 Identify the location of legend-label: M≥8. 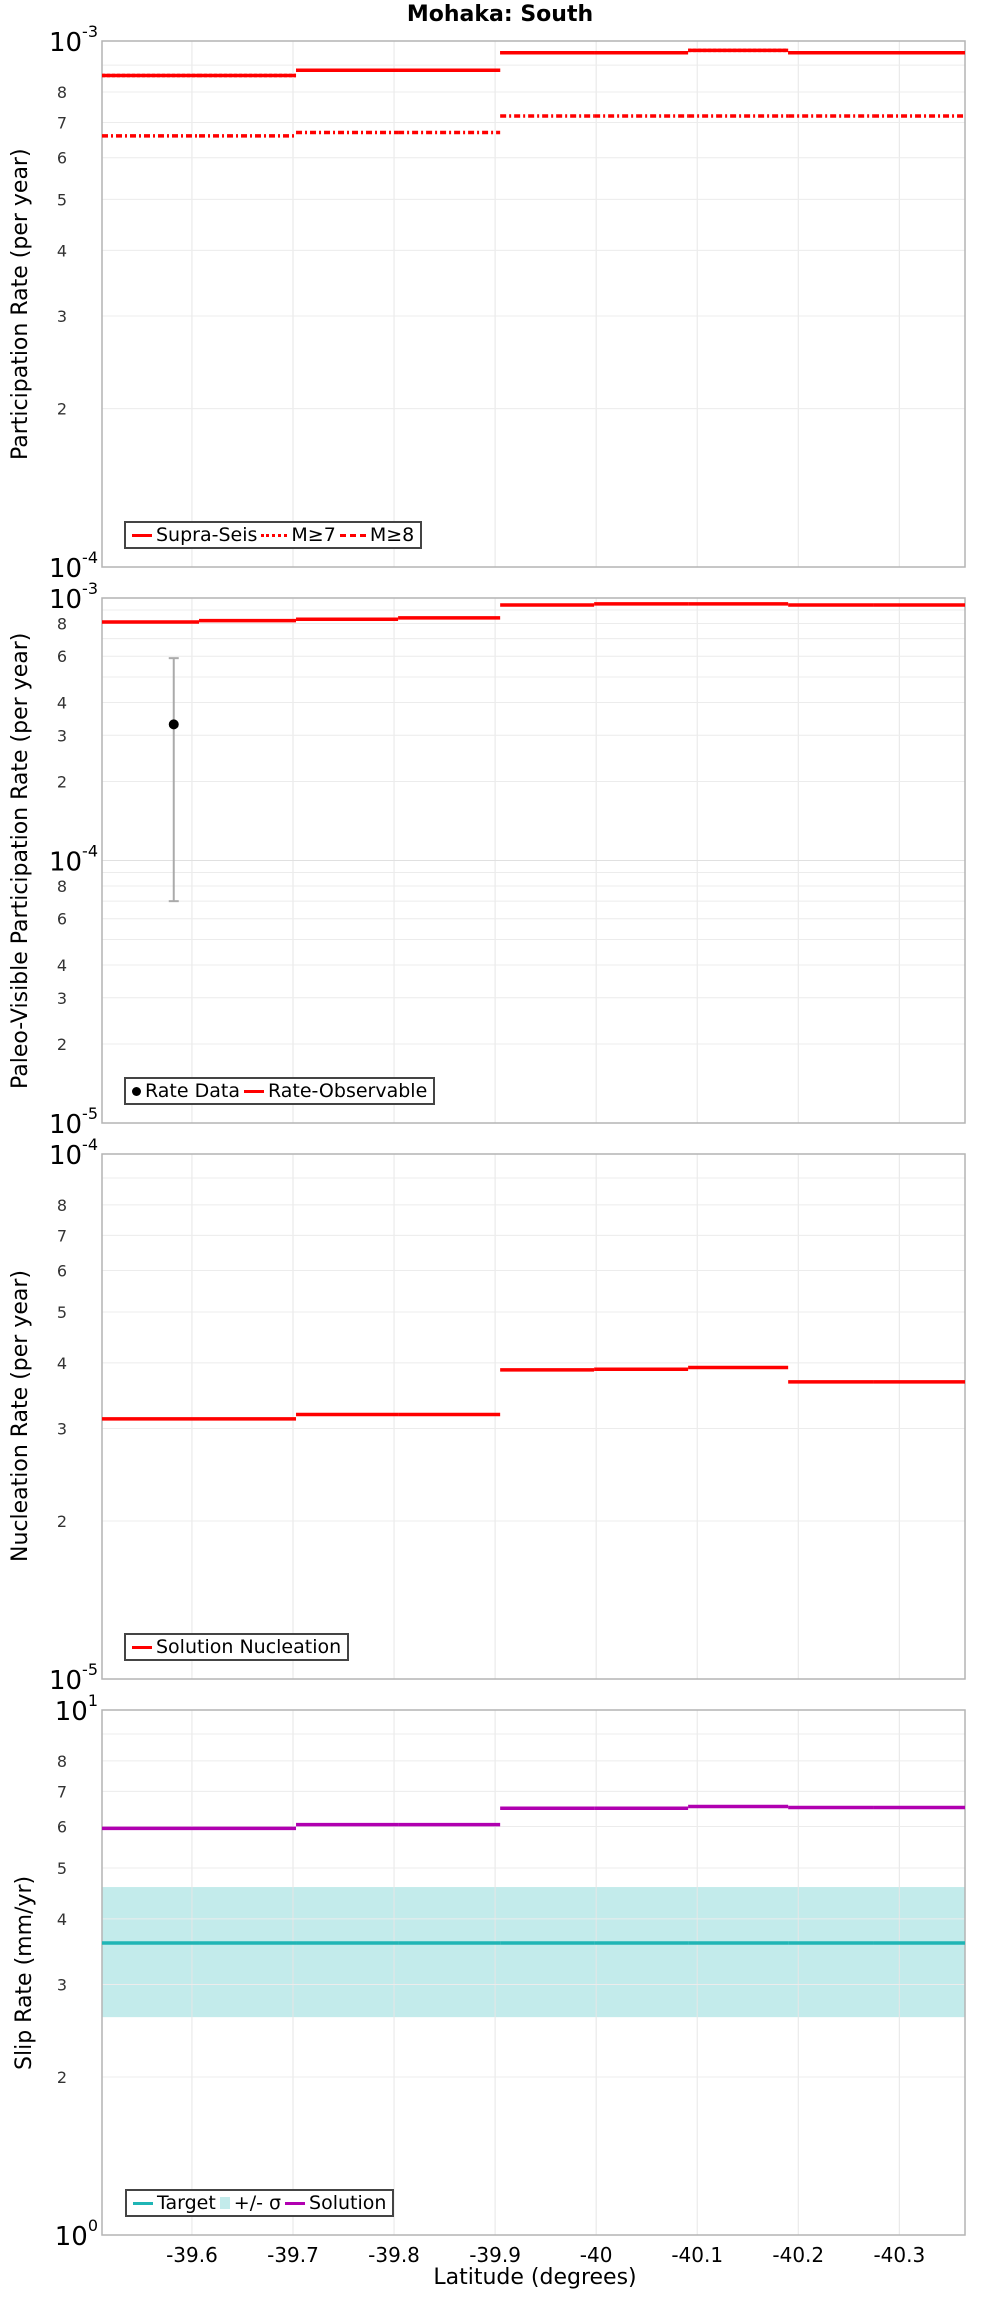
(392, 535).